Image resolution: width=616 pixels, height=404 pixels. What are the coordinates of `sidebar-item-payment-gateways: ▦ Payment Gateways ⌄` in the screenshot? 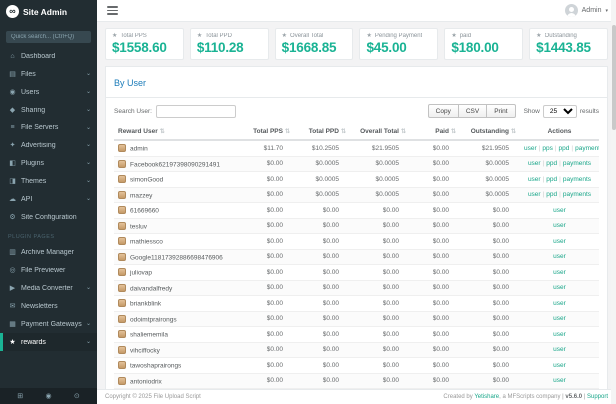 It's located at (48, 324).